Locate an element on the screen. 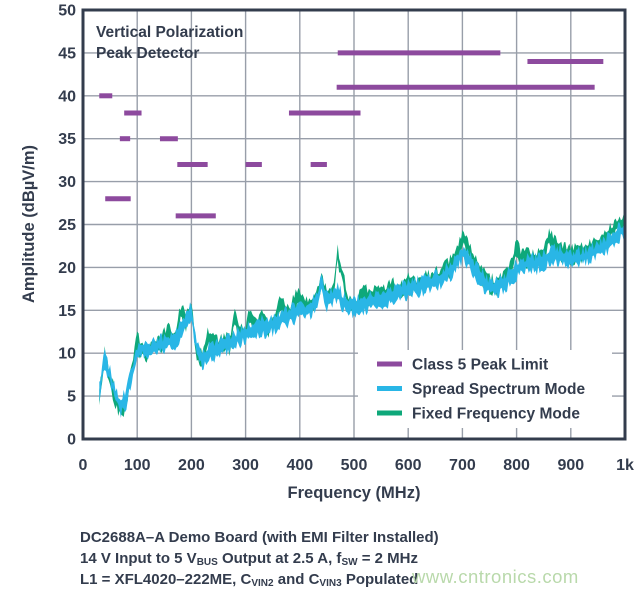 The height and width of the screenshot is (602, 639). x-tick-label: 800 is located at coordinates (516, 465).